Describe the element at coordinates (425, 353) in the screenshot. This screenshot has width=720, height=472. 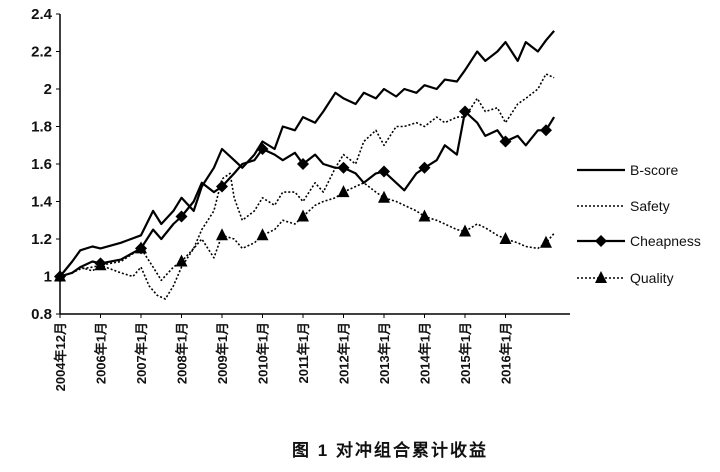
I see `x-tick-label: 2014年1月` at that location.